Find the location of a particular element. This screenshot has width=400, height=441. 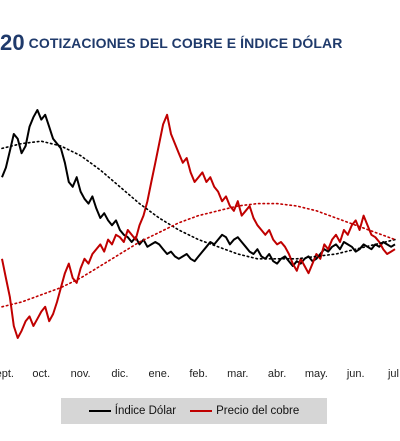

legend-label-copper: Precio del cobre is located at coordinates (258, 411).